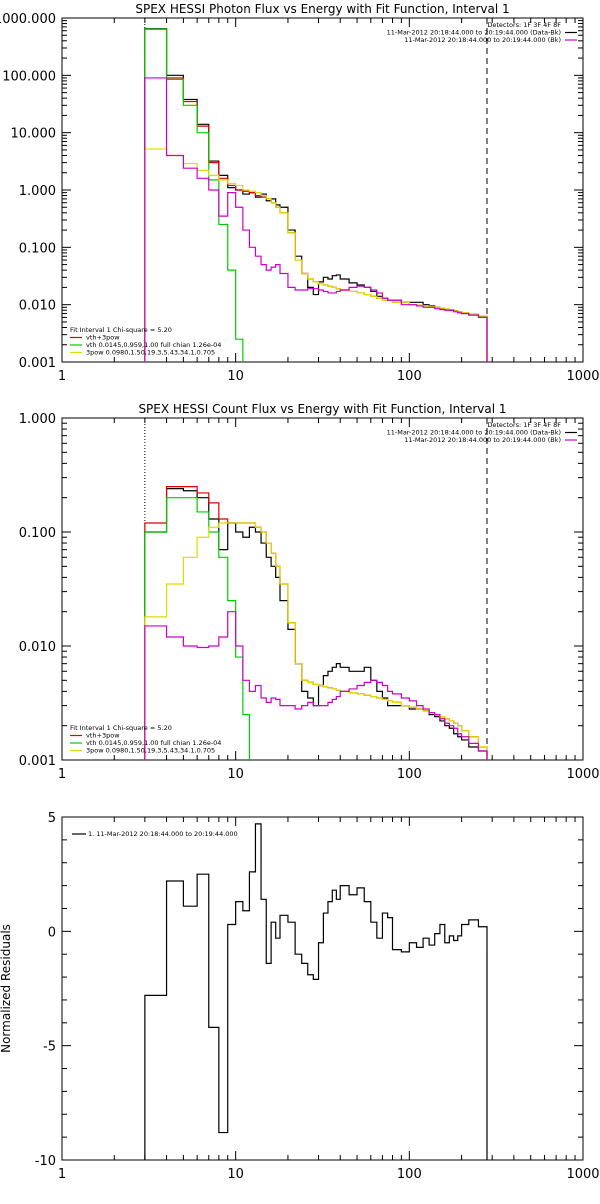 The image size is (600, 1204). I want to click on chart1-xtick-label: 1000, so click(582, 376).